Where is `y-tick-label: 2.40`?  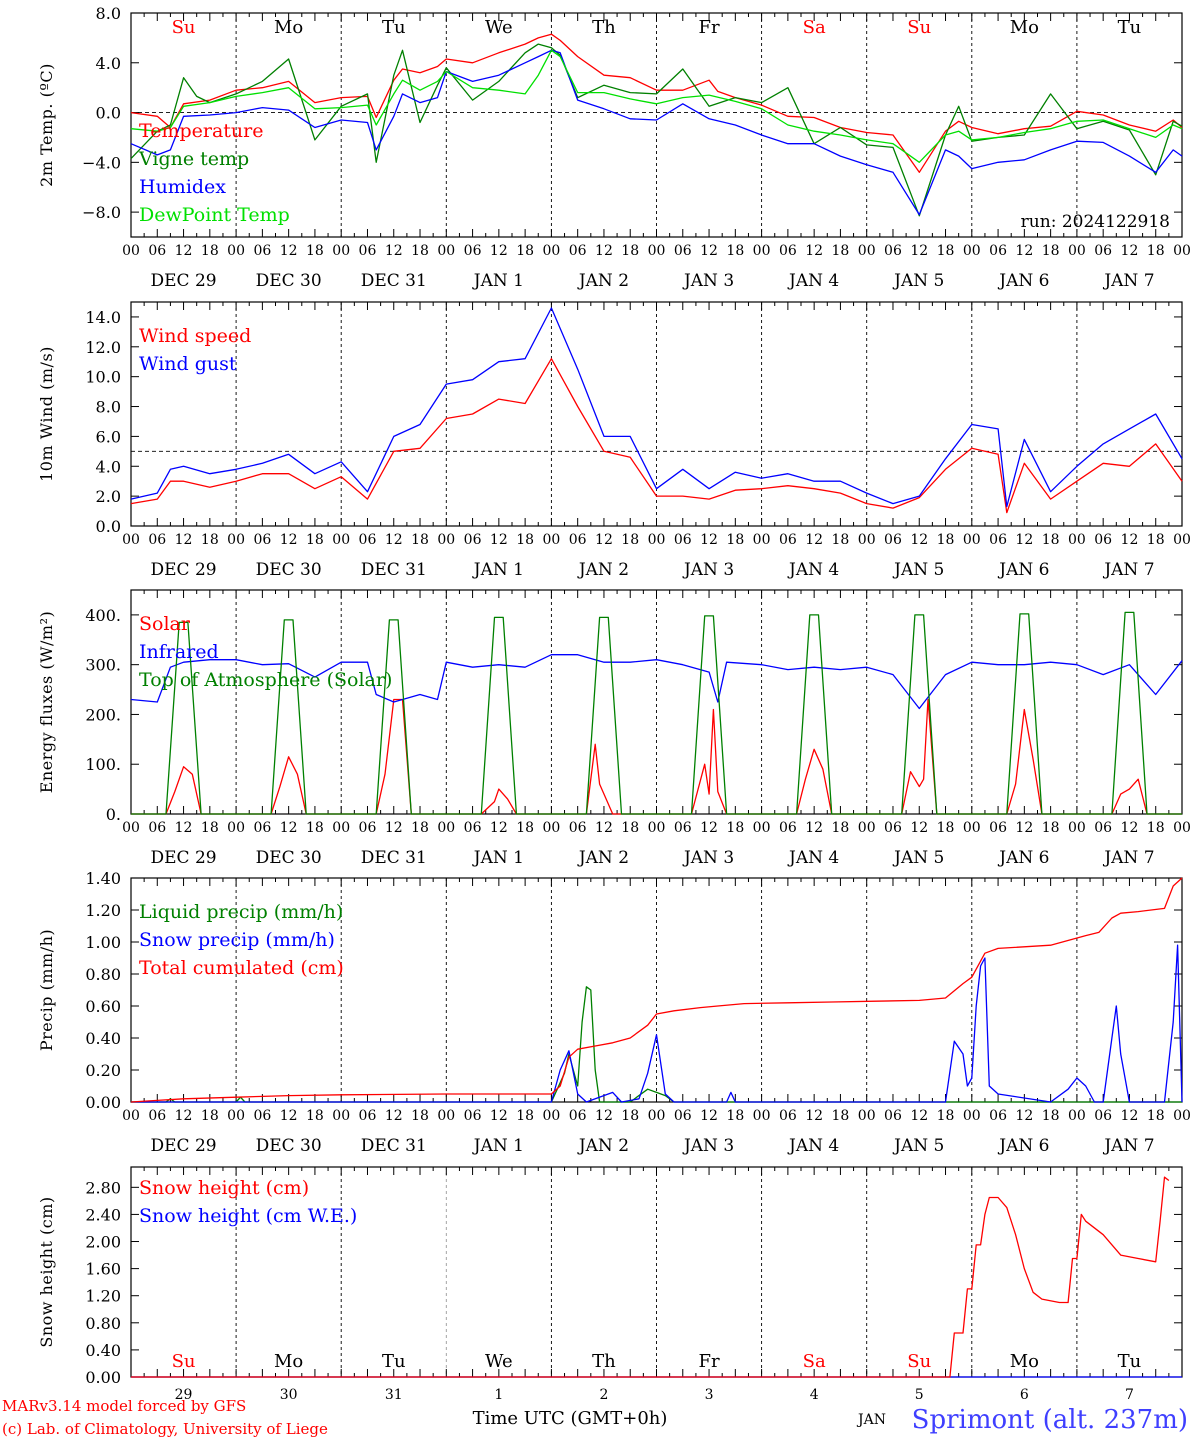
y-tick-label: 2.40 is located at coordinates (103, 1214).